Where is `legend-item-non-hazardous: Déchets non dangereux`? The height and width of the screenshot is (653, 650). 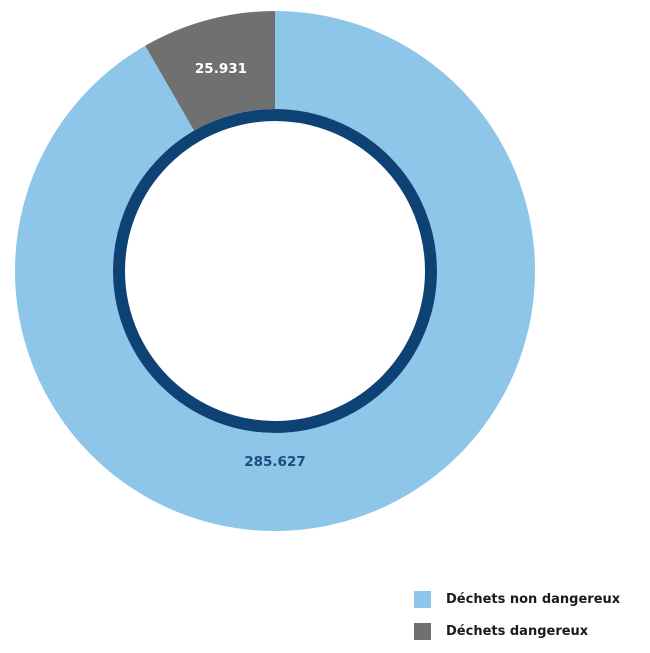 legend-item-non-hazardous: Déchets non dangereux is located at coordinates (517, 599).